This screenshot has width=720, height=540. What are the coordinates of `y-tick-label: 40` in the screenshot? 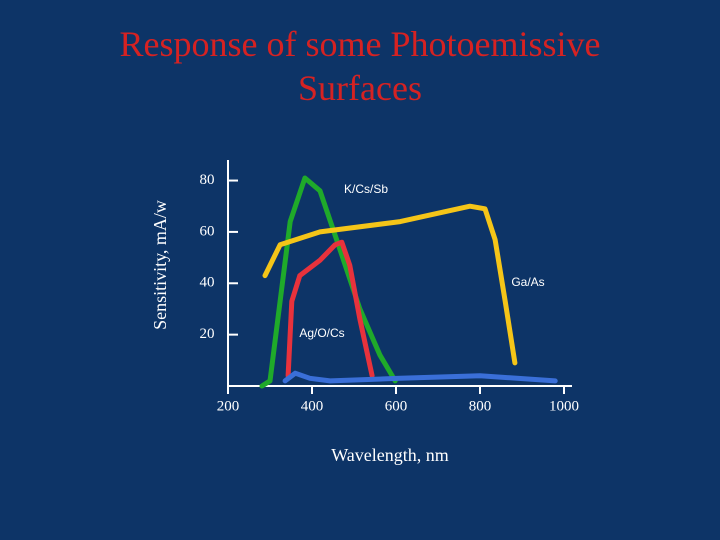 It's located at (207, 283).